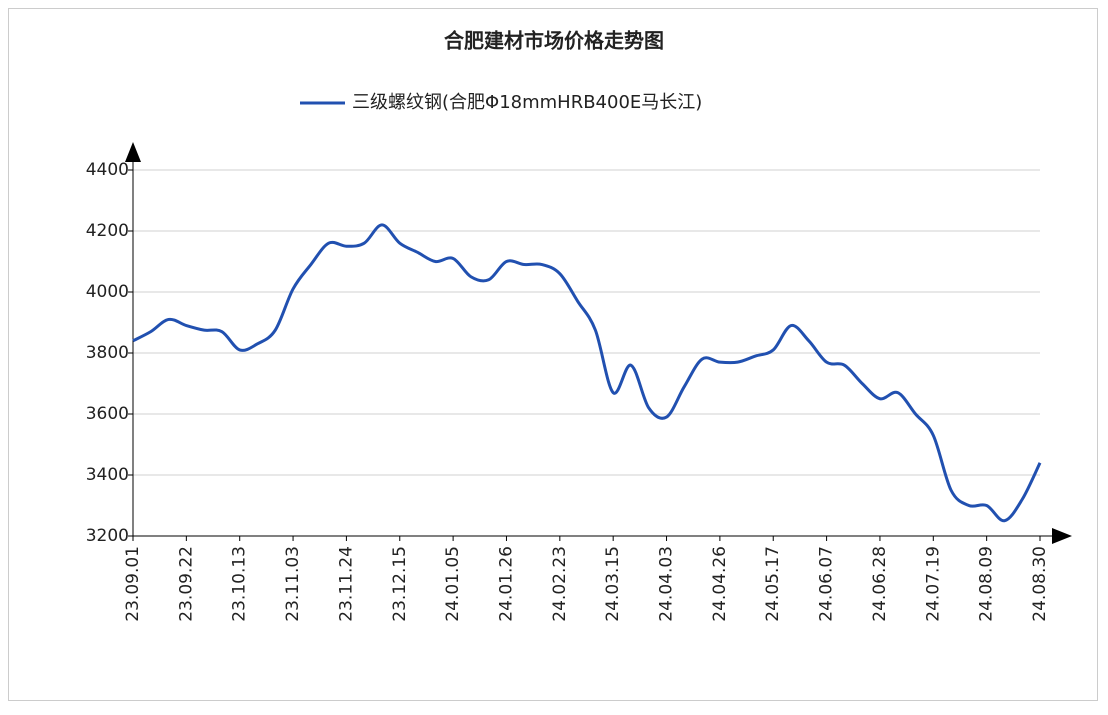  What do you see at coordinates (1062, 536) in the screenshot?
I see `x-axis-arrow` at bounding box center [1062, 536].